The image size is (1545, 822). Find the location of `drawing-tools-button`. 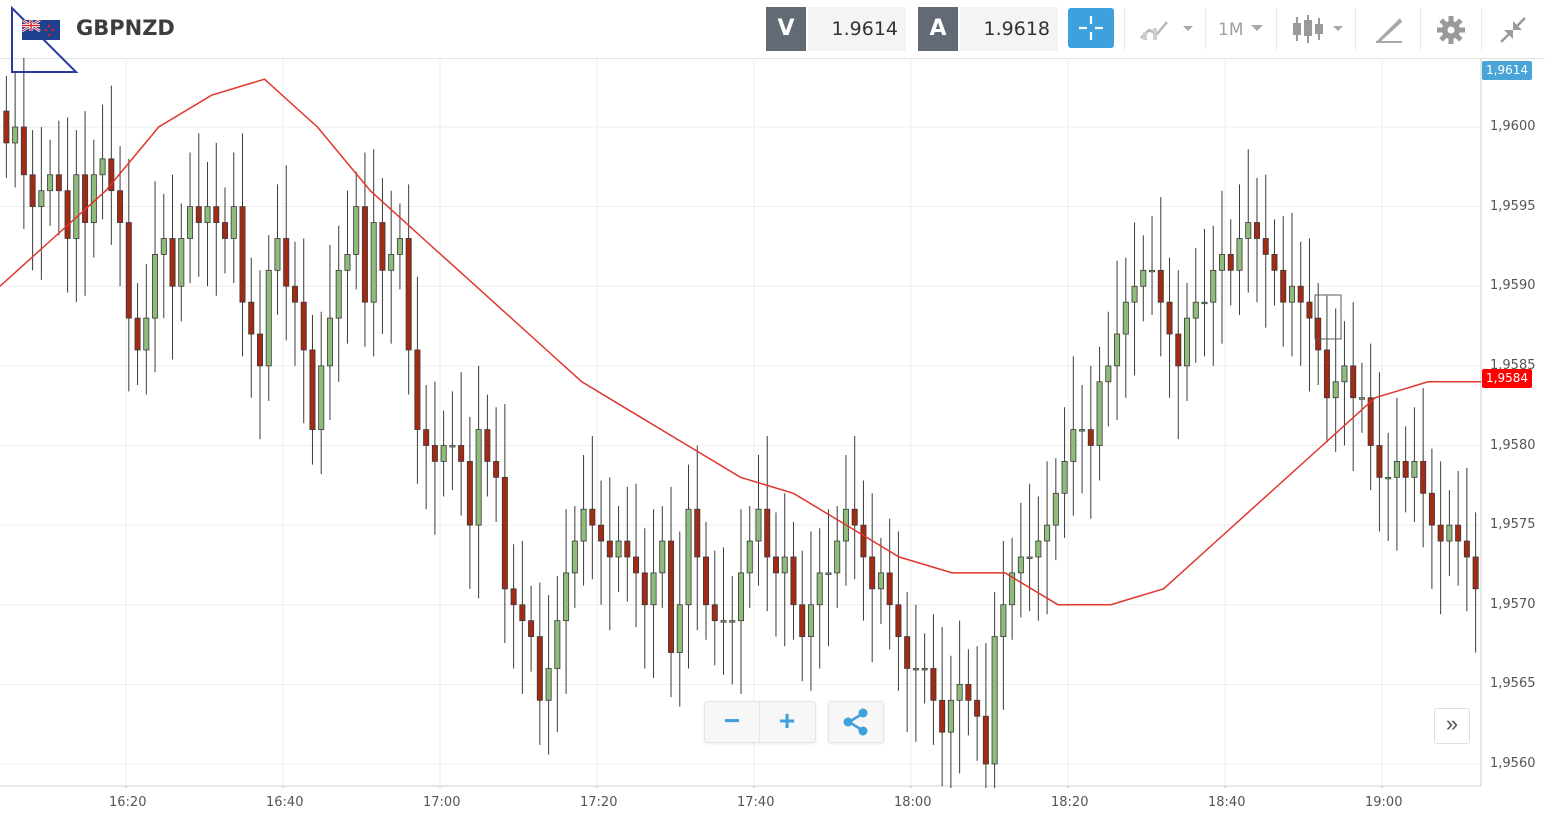

drawing-tools-button is located at coordinates (1387, 29).